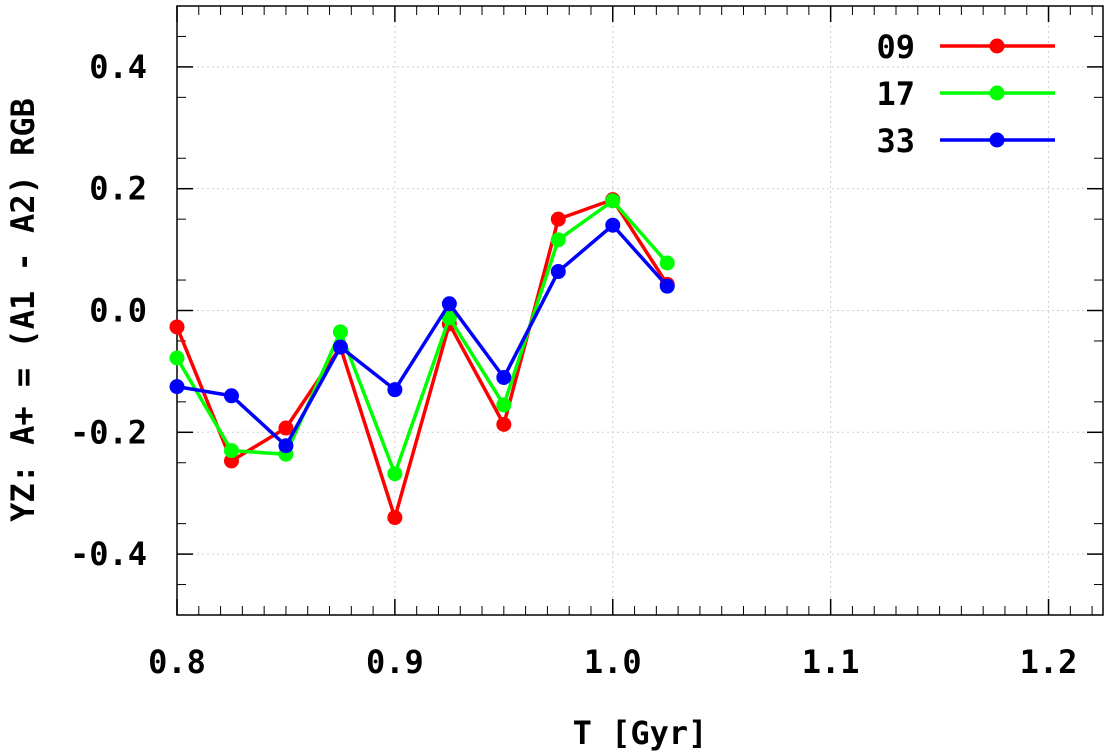 This screenshot has height=754, width=1115. I want to click on y-tick-label: 0.4, so click(118, 67).